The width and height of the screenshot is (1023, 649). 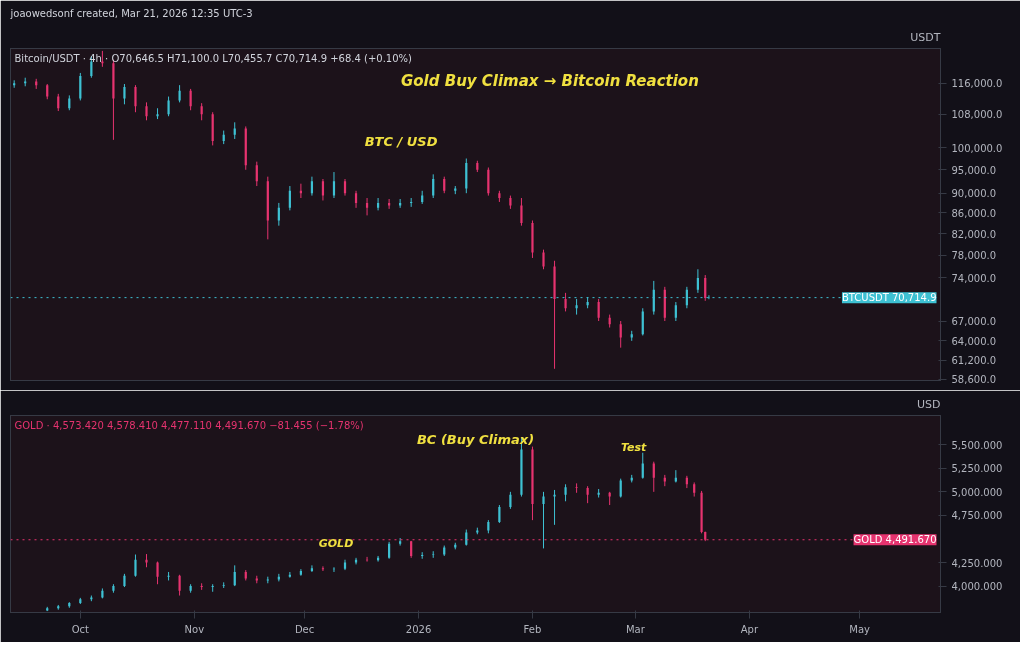 What do you see at coordinates (549, 80) in the screenshot?
I see `text: Gold Buy Climax → Bitcoin Reaction` at bounding box center [549, 80].